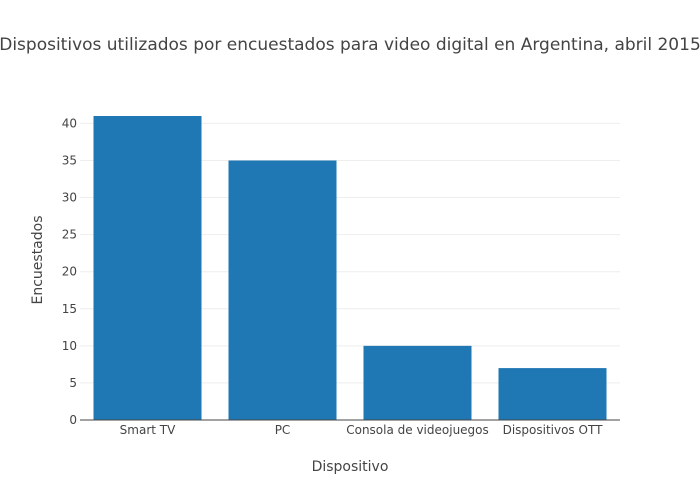  Describe the element at coordinates (553, 430) in the screenshot. I see `x-tick-label: Dispositivos OTT` at that location.